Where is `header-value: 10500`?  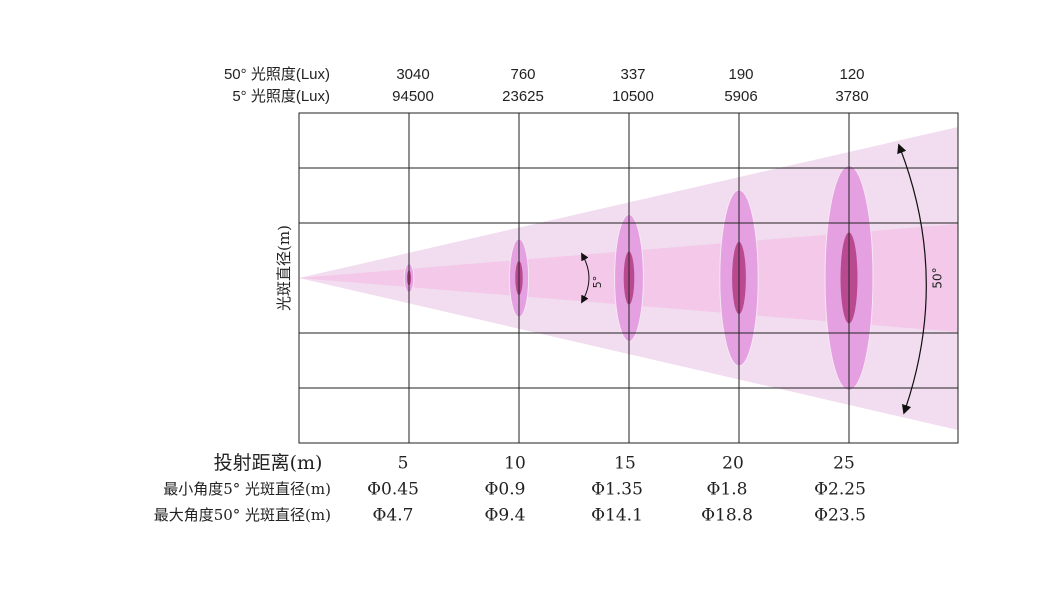 header-value: 10500 is located at coordinates (633, 96).